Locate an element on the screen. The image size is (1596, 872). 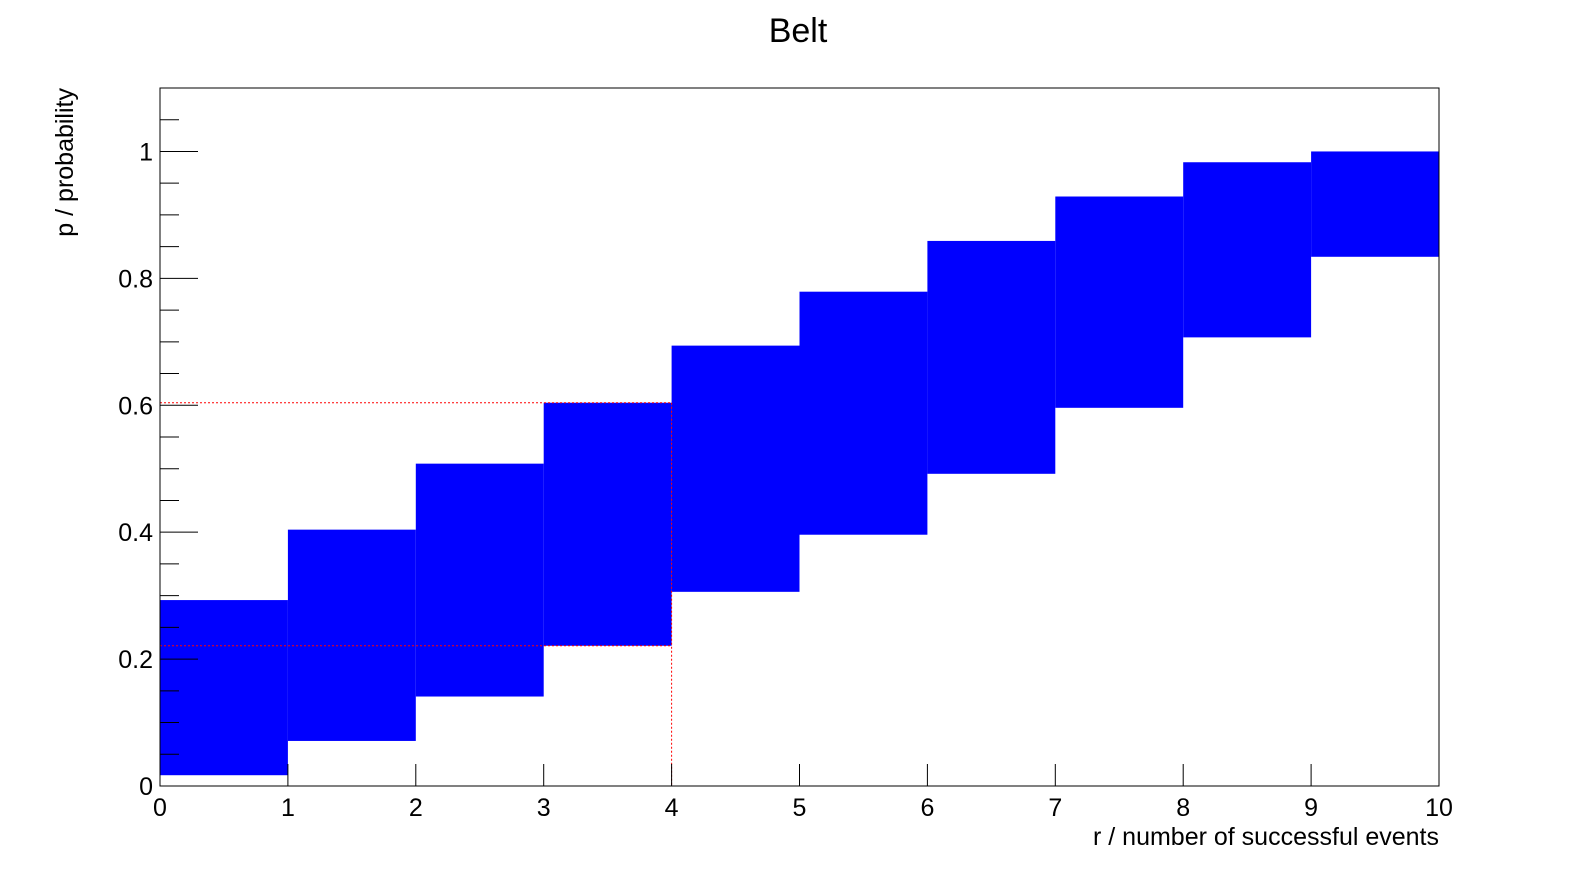
x-tick-label-6: 6 is located at coordinates (927, 808).